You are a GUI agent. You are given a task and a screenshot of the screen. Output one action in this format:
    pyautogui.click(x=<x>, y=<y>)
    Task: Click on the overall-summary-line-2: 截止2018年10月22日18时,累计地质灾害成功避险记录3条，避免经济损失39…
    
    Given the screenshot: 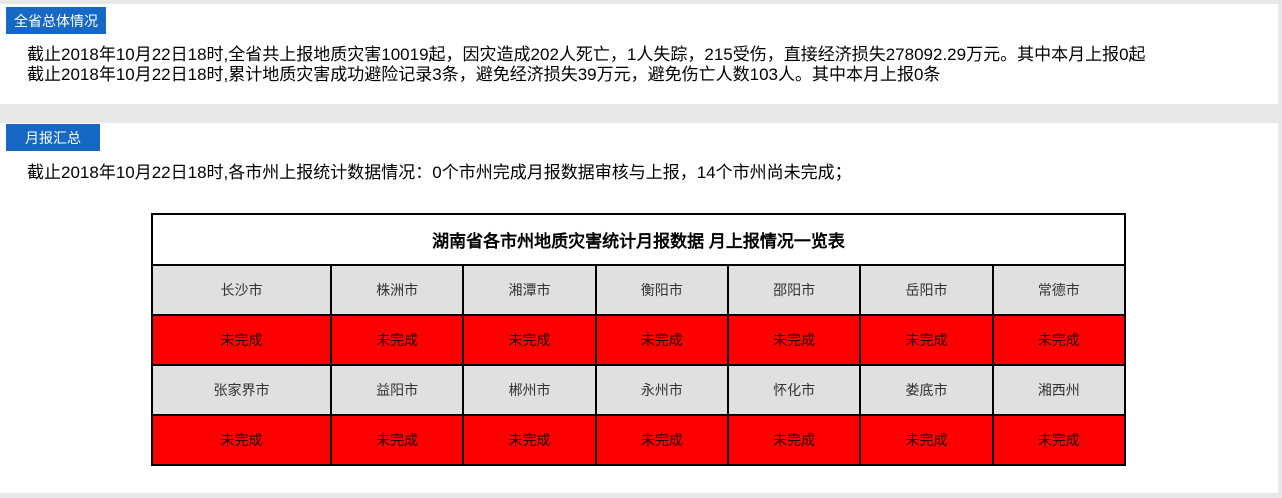 What is the action you would take?
    pyautogui.click(x=484, y=74)
    